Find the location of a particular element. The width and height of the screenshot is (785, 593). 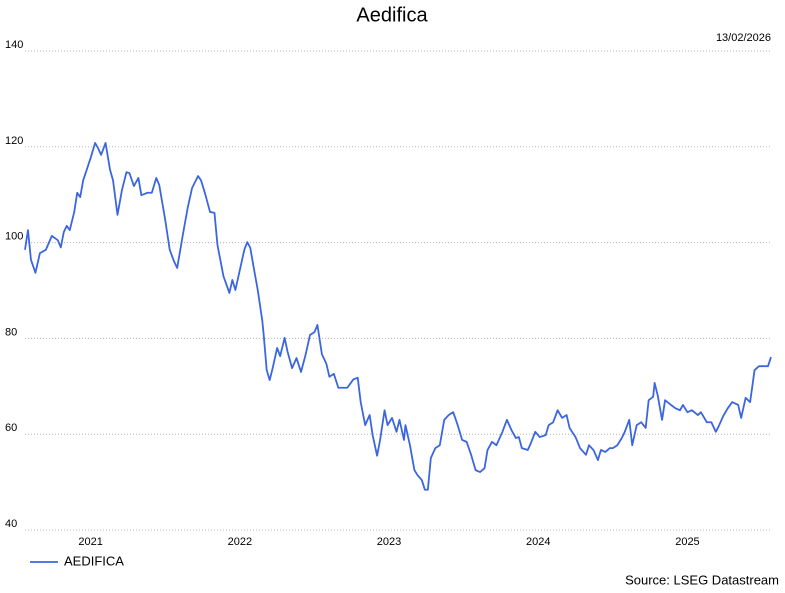

x-tick-label: 2022 is located at coordinates (240, 542).